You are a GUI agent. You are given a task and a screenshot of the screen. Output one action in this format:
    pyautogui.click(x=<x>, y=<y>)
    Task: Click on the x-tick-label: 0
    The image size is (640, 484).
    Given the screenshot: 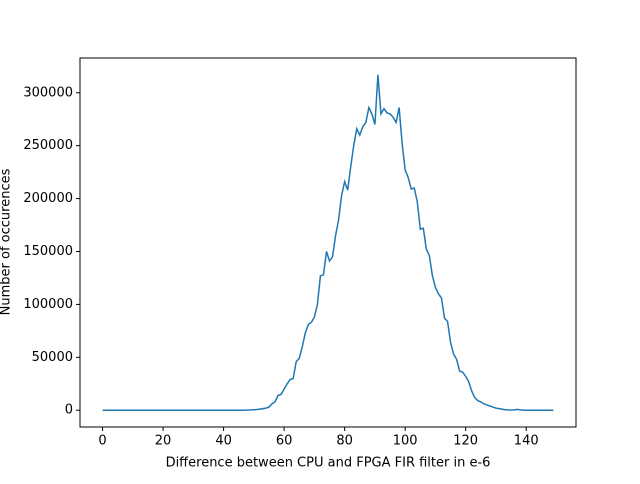 What is the action you would take?
    pyautogui.click(x=102, y=441)
    